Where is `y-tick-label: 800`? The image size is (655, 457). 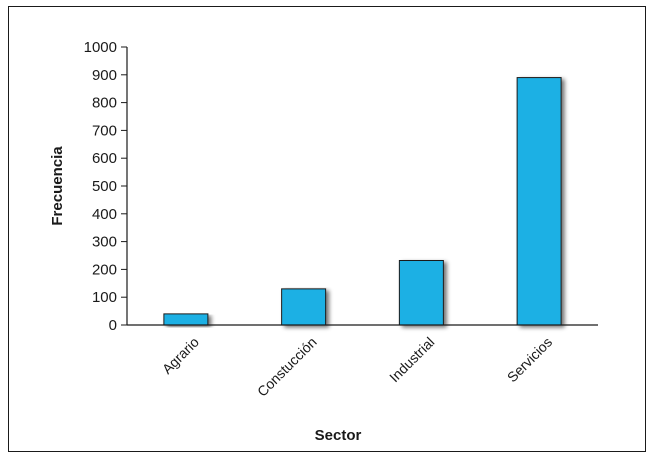
y-tick-label: 800 is located at coordinates (104, 103).